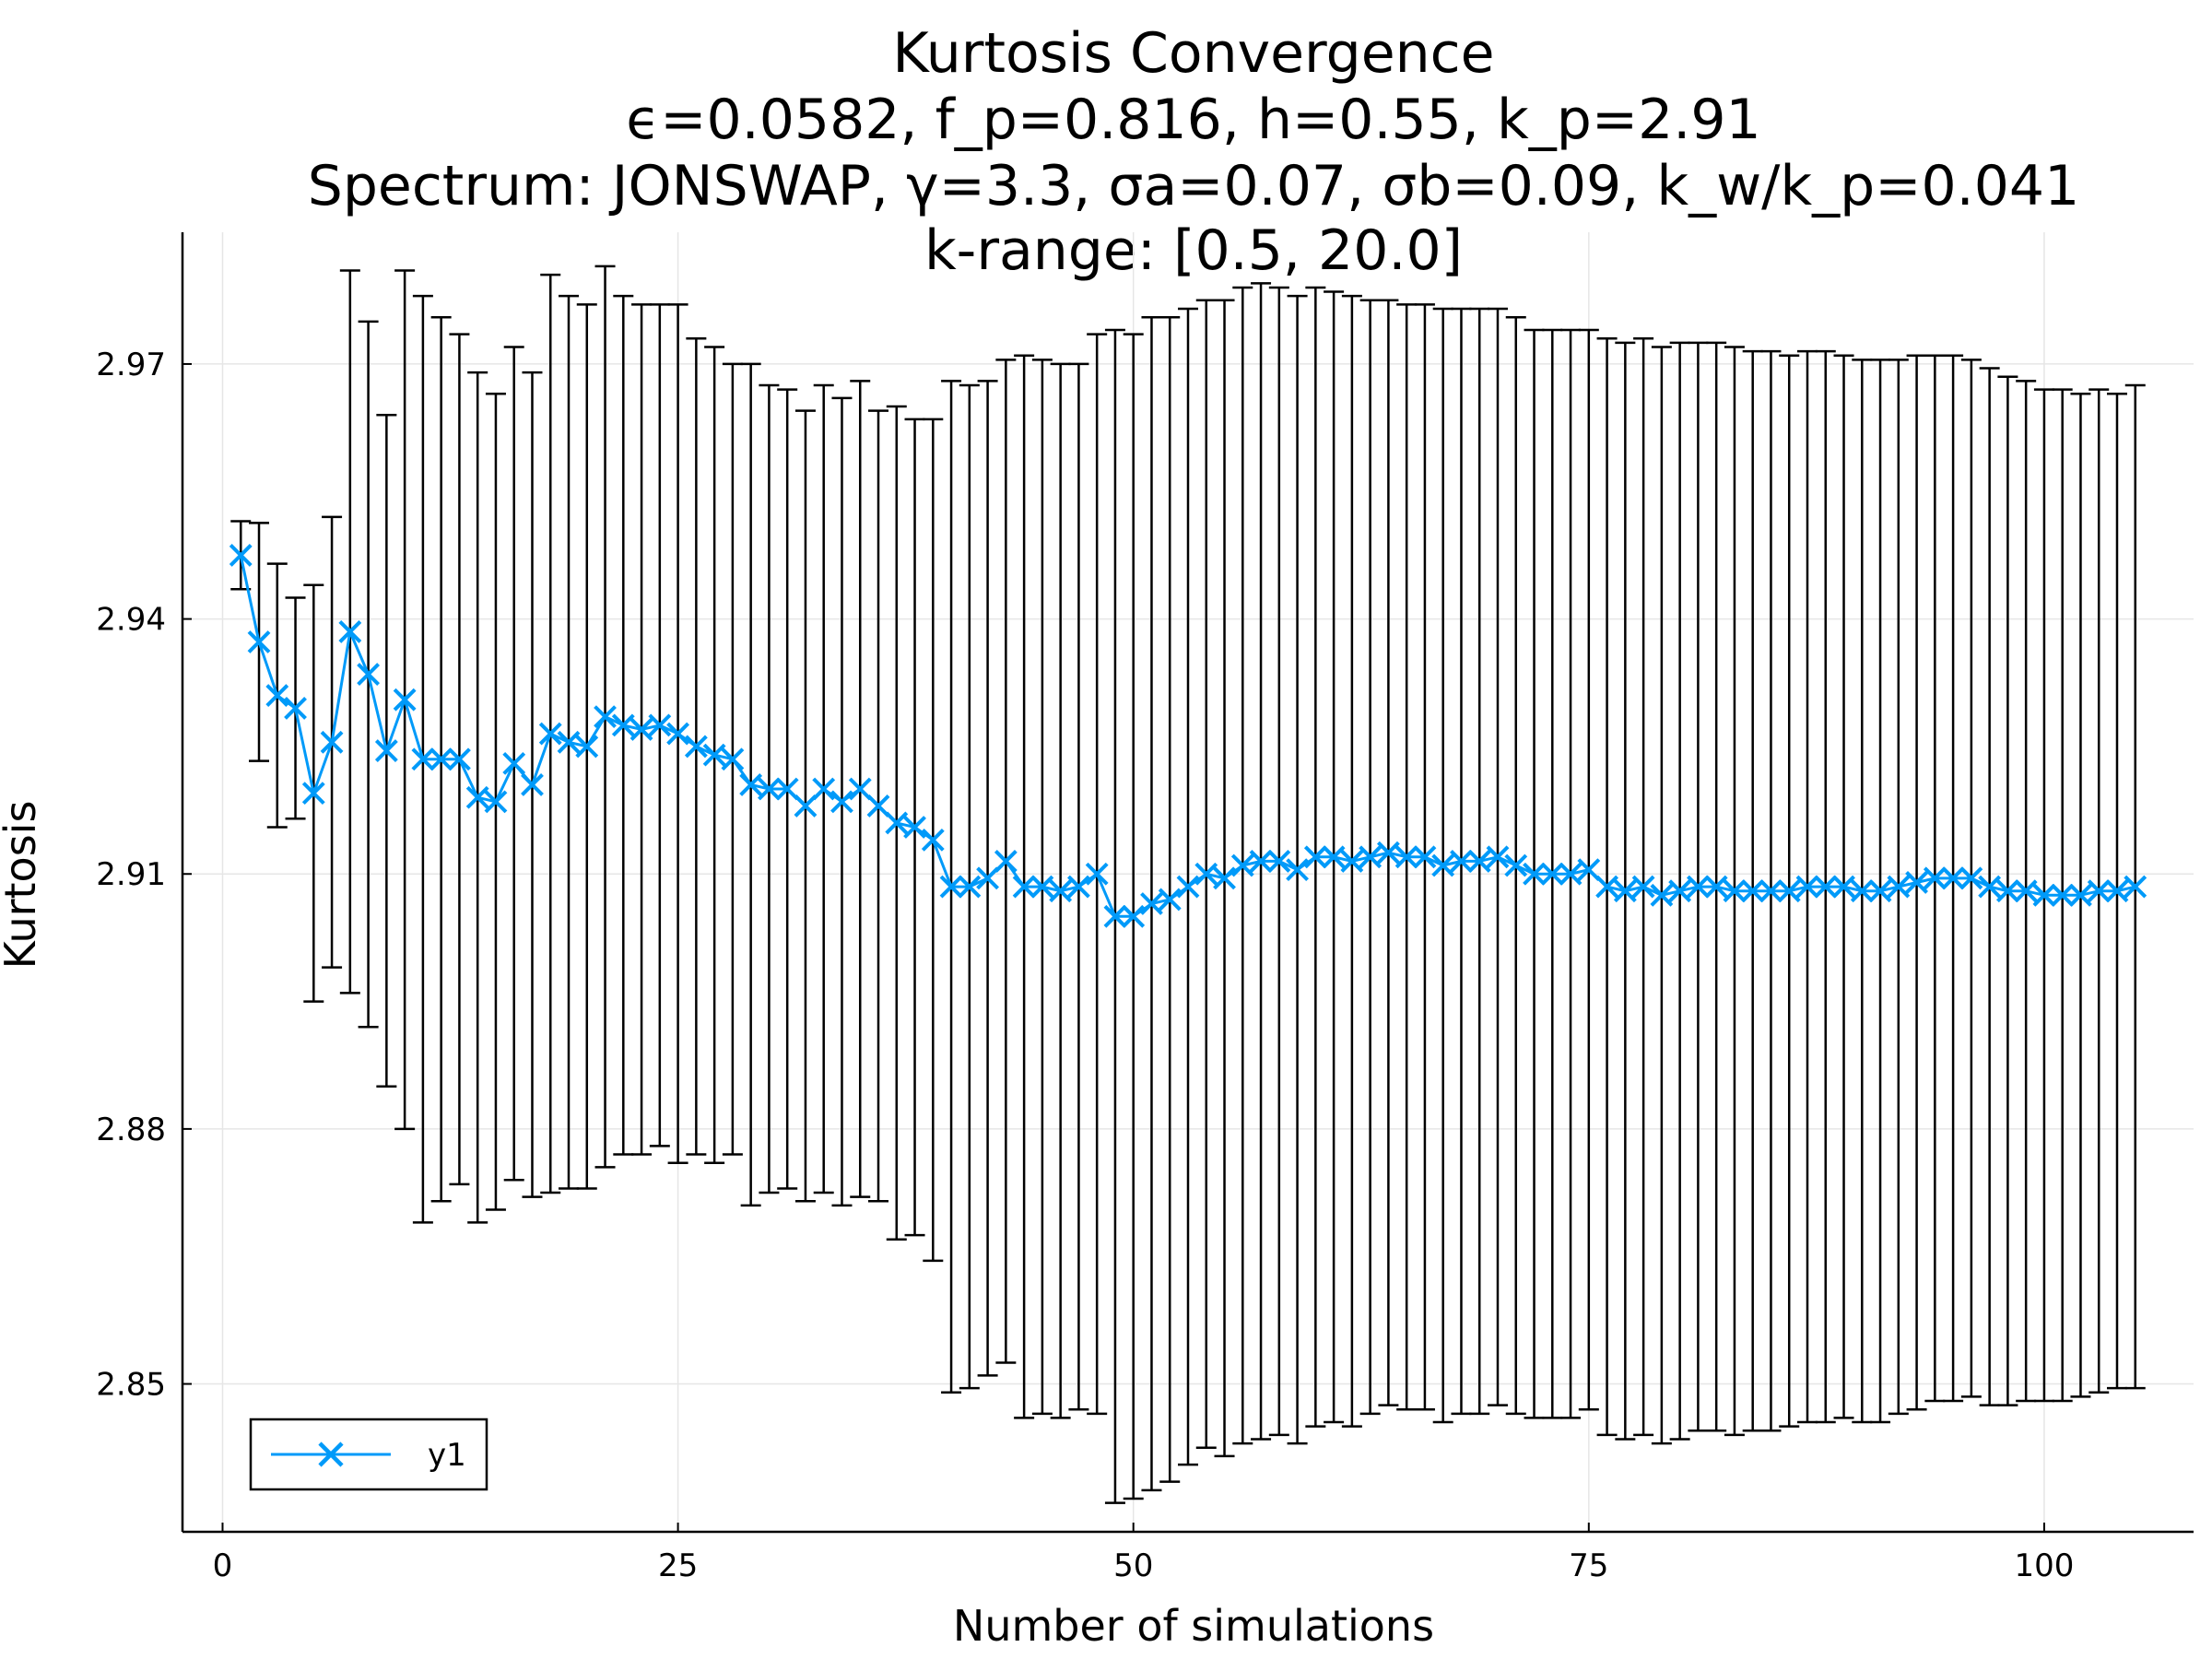  Describe the element at coordinates (2044, 1565) in the screenshot. I see `x-tick-label: 100` at that location.